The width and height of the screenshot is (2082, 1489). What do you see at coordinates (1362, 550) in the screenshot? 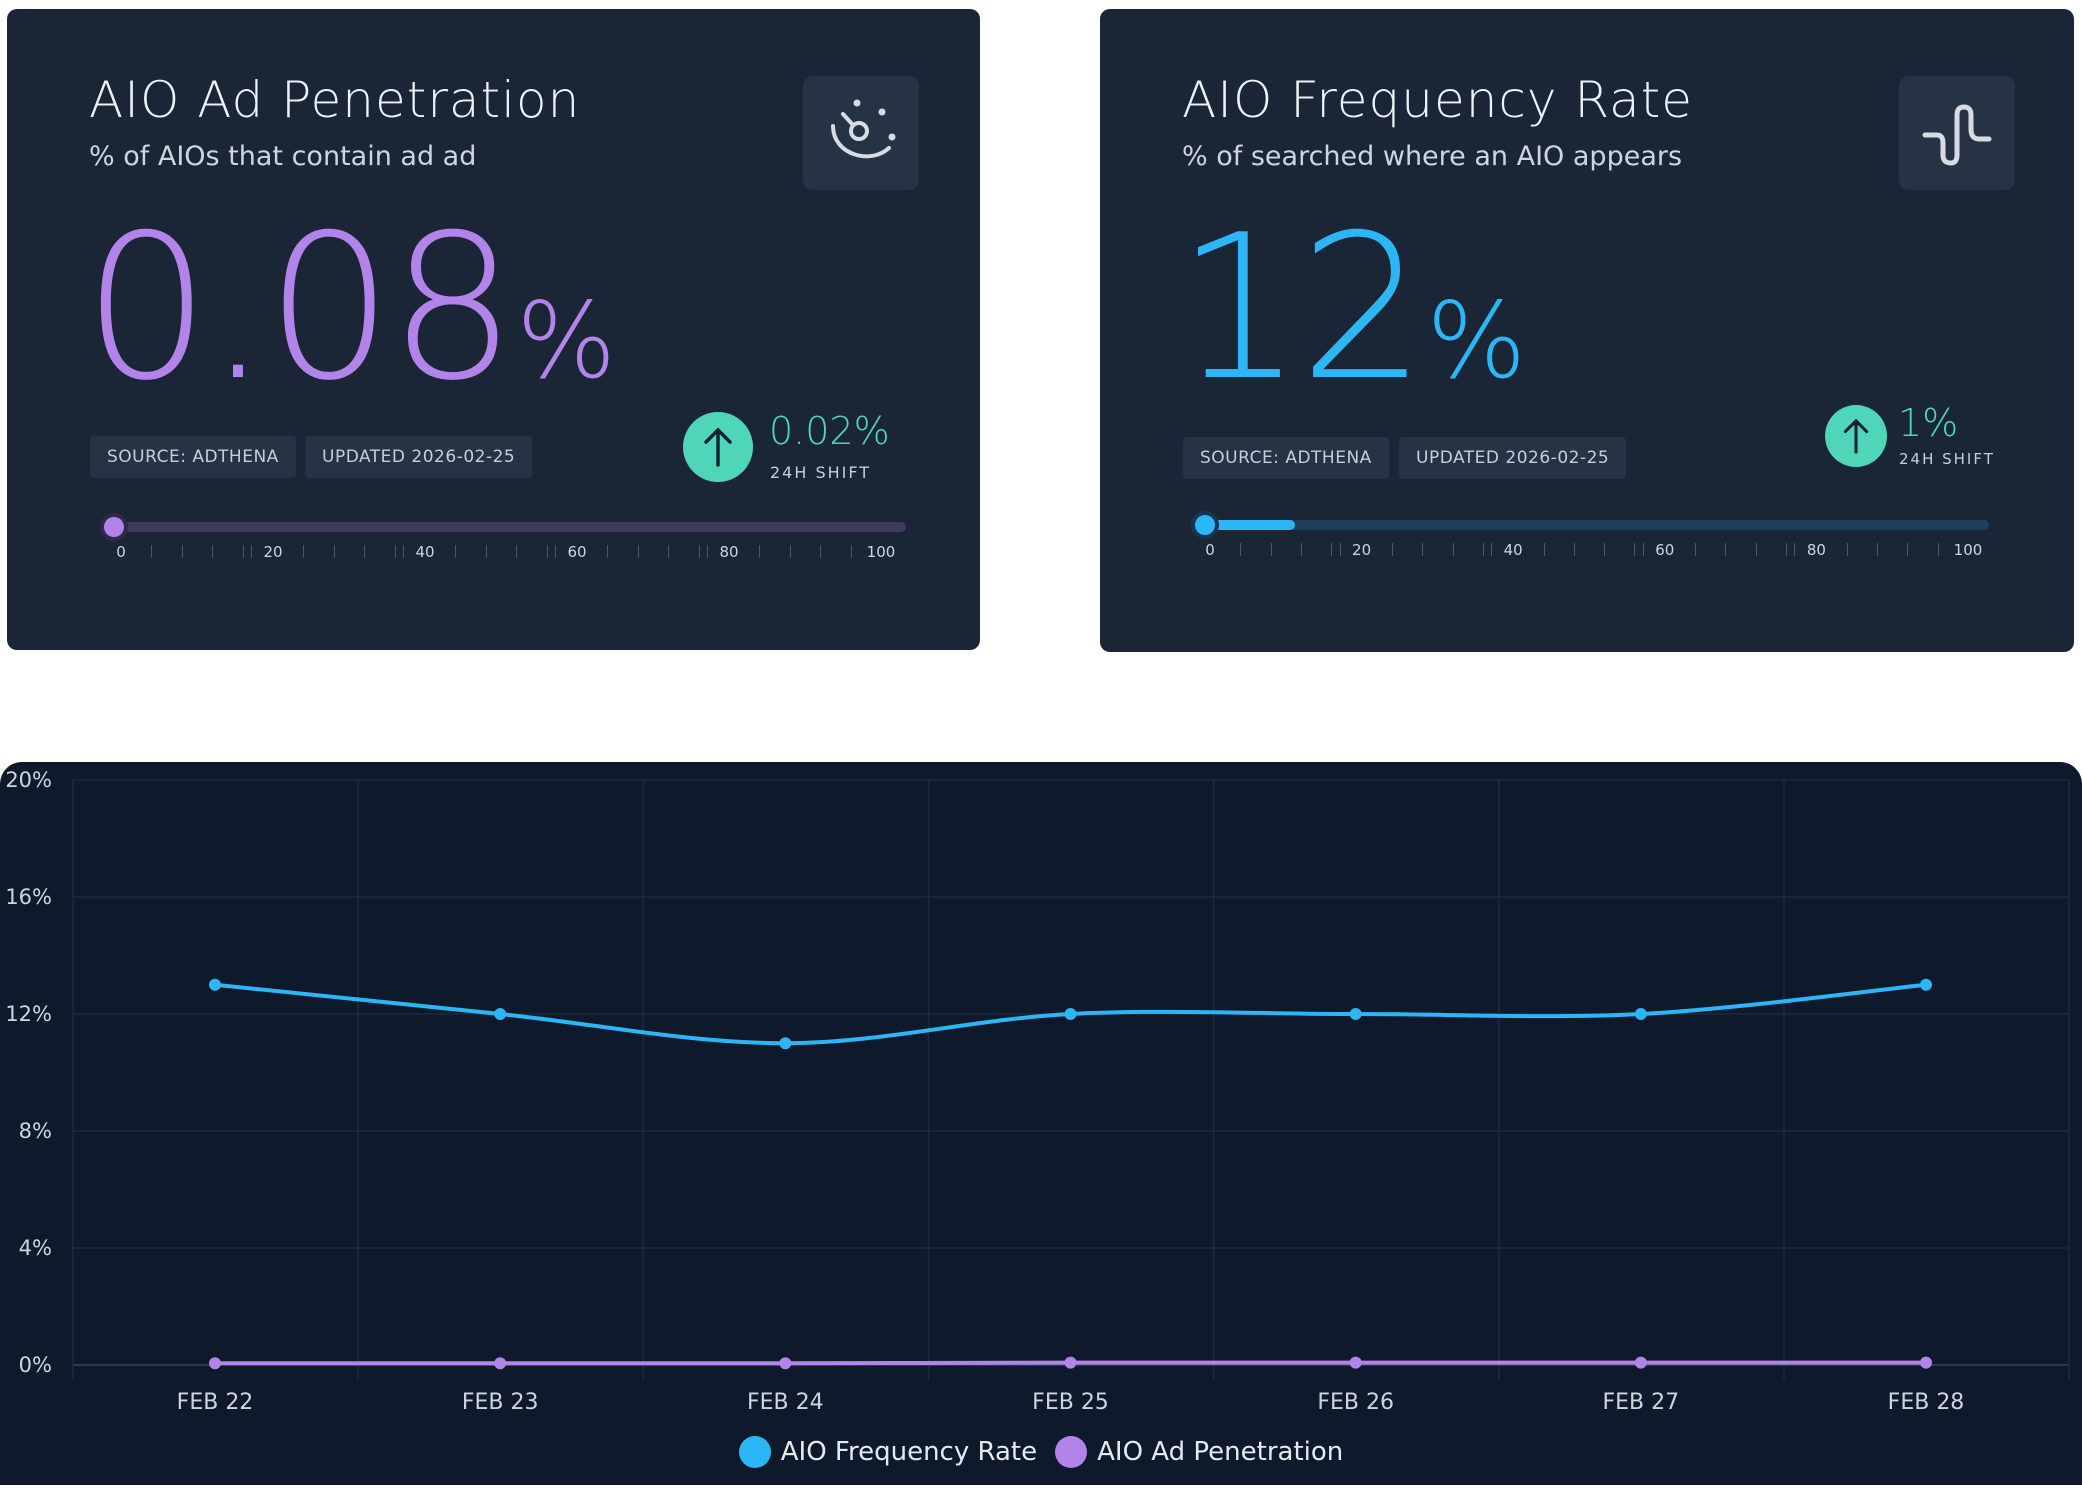
I see `scale-label: 20` at bounding box center [1362, 550].